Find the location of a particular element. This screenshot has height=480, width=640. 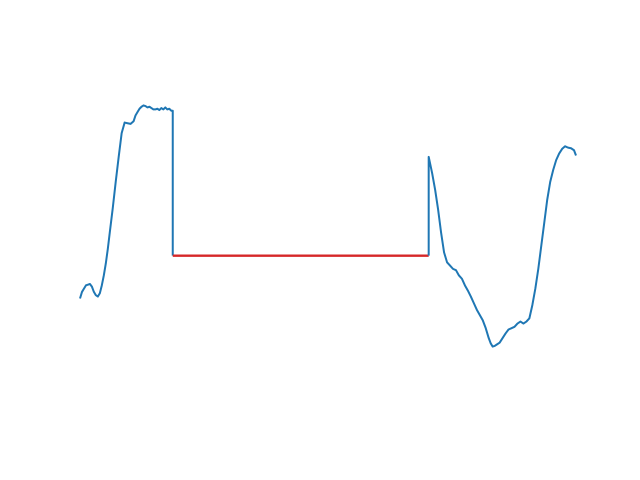

series-line-right is located at coordinates (502, 246).